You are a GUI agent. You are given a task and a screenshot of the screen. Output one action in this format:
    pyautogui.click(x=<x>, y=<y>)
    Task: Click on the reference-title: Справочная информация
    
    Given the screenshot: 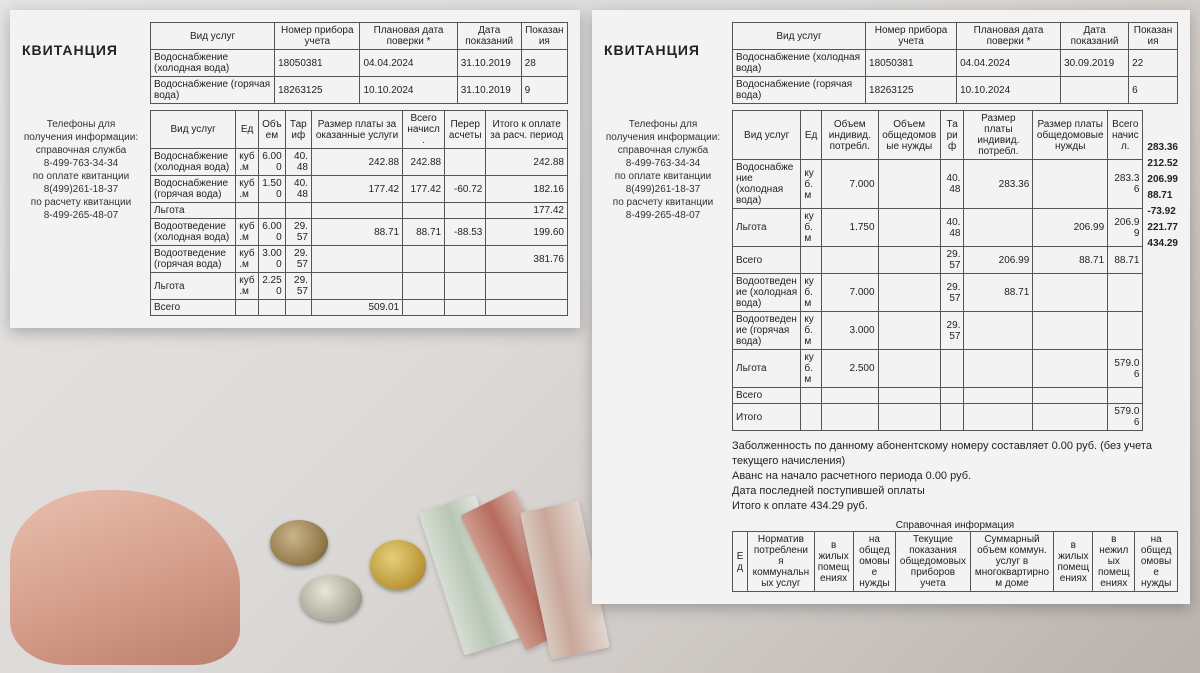 What is the action you would take?
    pyautogui.click(x=955, y=525)
    